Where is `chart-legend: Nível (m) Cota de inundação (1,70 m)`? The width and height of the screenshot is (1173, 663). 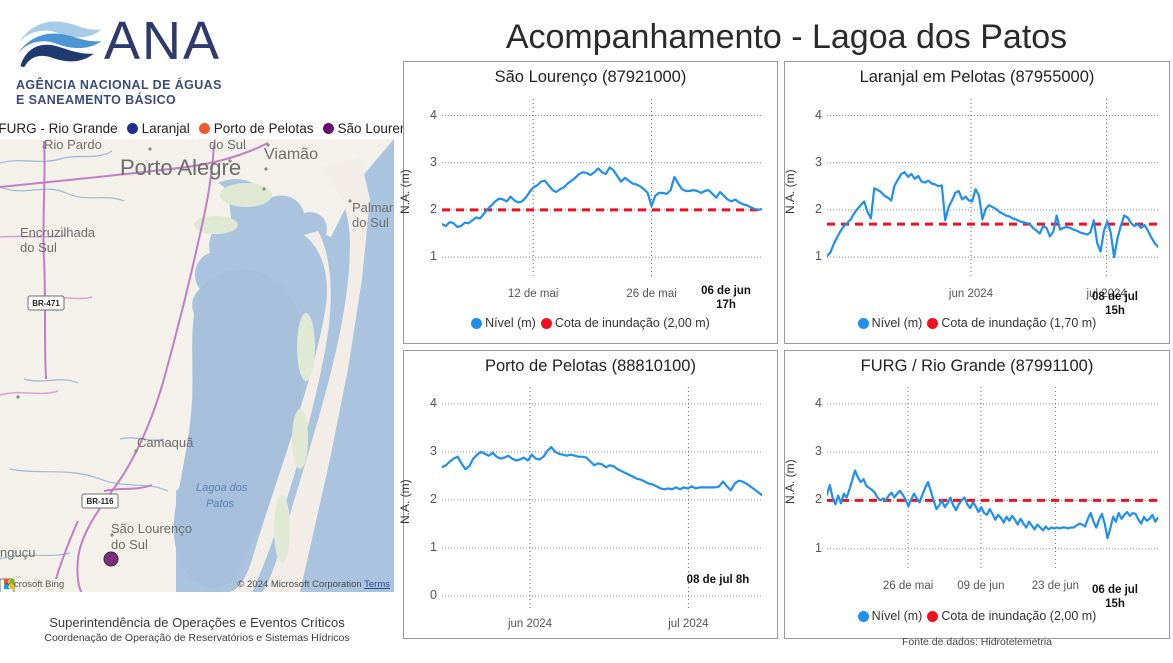
chart-legend: Nível (m) Cota de inundação (1,70 m) is located at coordinates (977, 323).